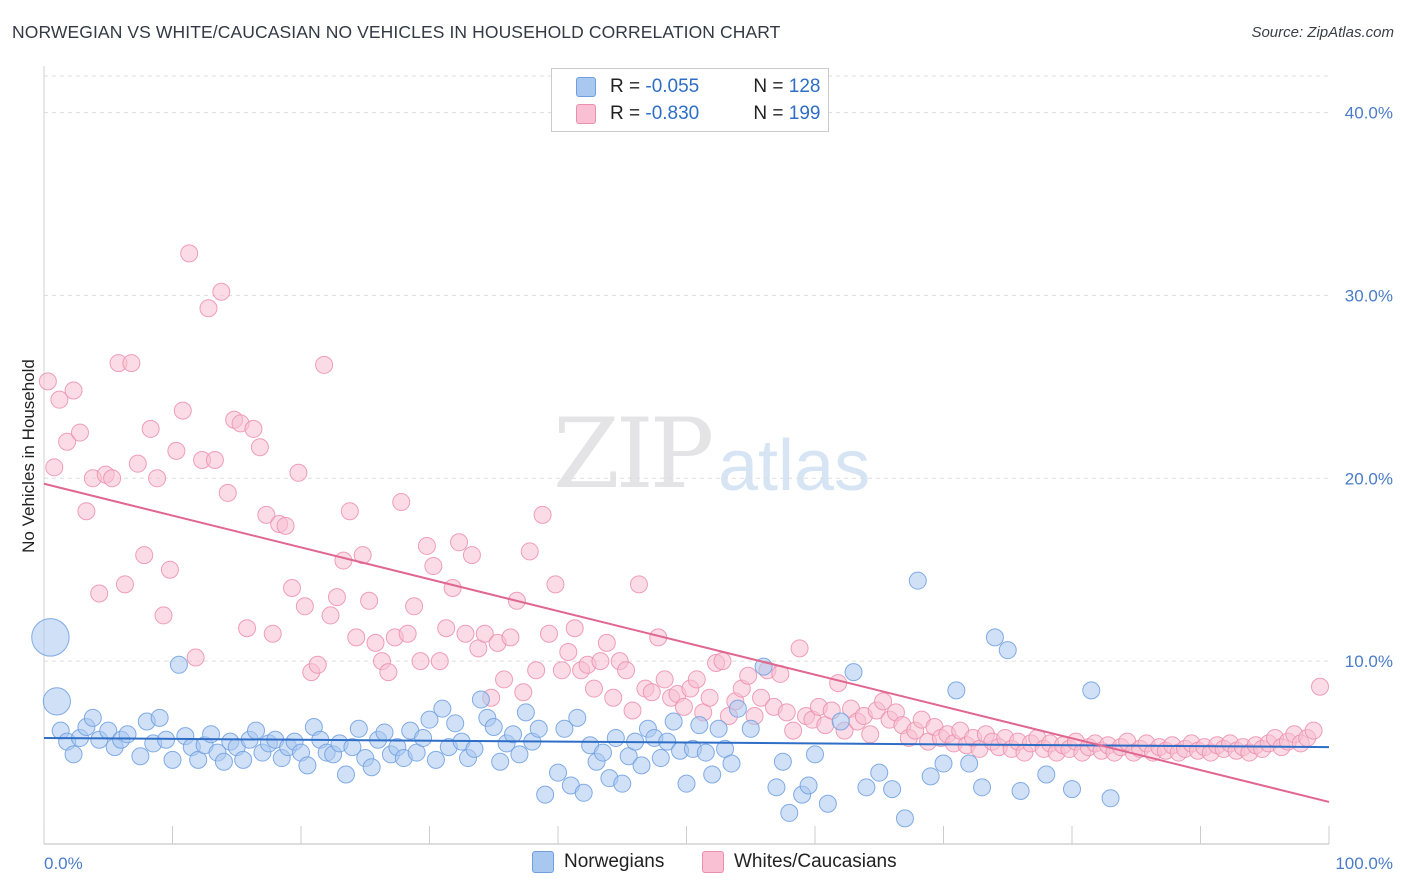 The width and height of the screenshot is (1406, 892). What do you see at coordinates (598, 862) in the screenshot?
I see `bottom-legend-norwegians: Norwegians` at bounding box center [598, 862].